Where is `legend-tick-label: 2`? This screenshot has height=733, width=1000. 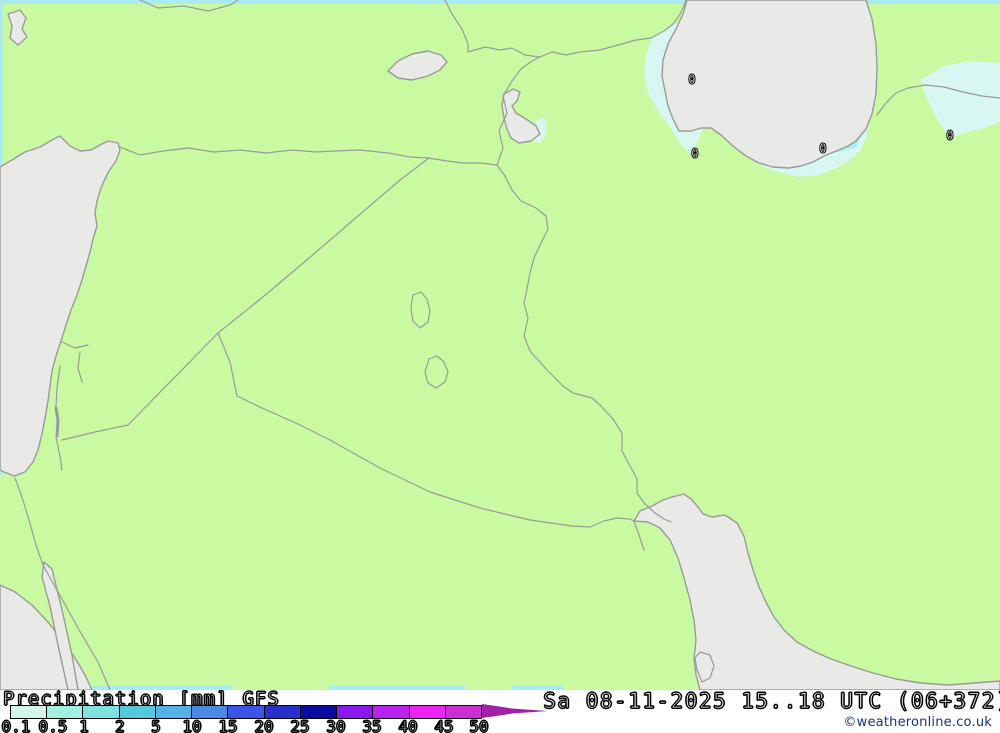
legend-tick-label: 2 is located at coordinates (120, 724).